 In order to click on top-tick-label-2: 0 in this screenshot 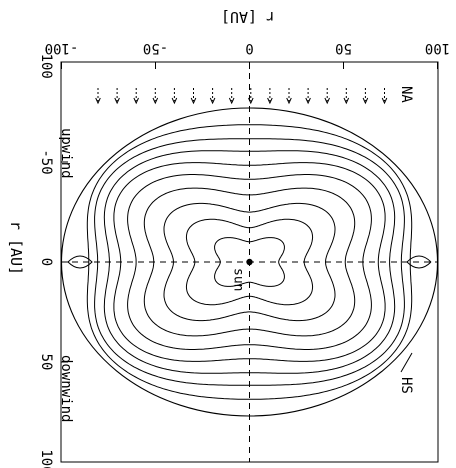, I will do `click(249, 48)`.